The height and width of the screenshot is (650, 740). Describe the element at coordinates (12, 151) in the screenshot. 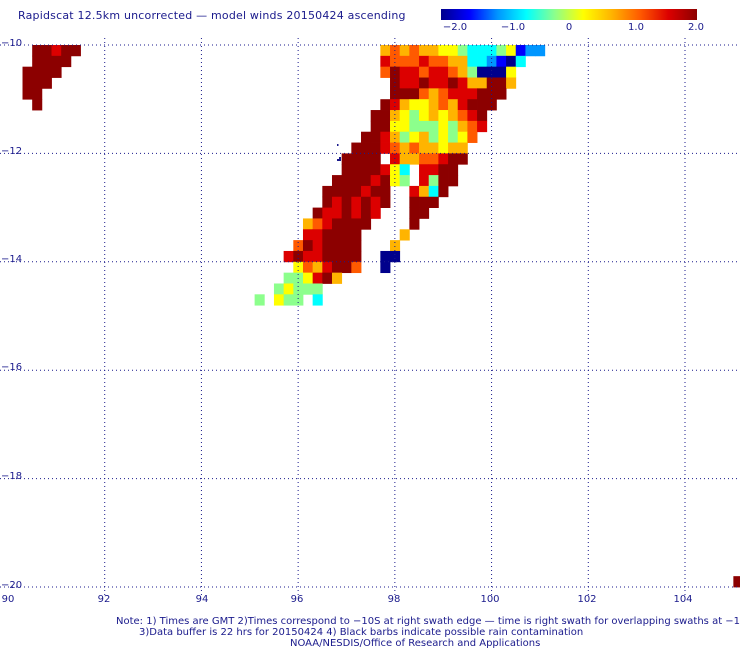

I see `lat-tick-label: −12` at that location.